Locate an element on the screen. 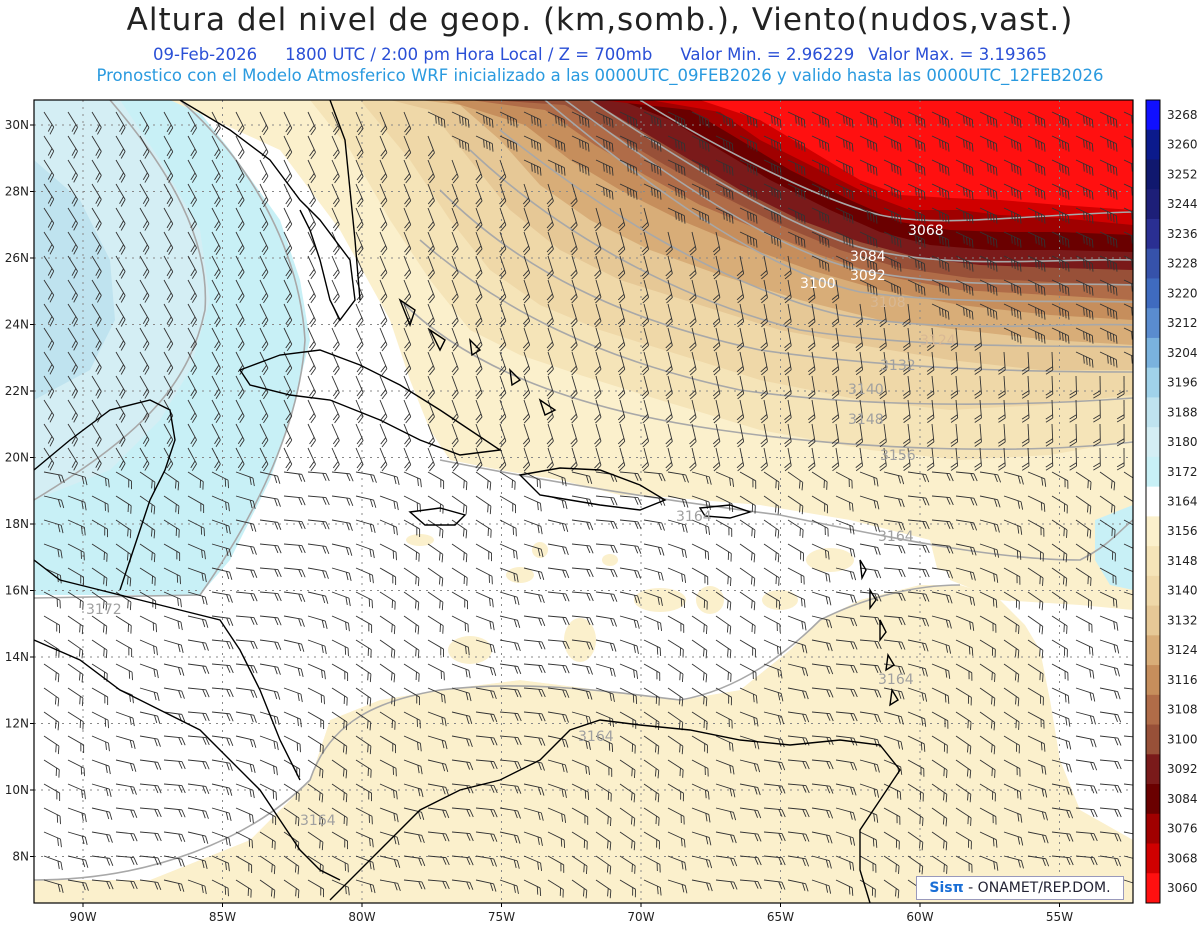  colorbar-label: 3236 is located at coordinates (1182, 234).